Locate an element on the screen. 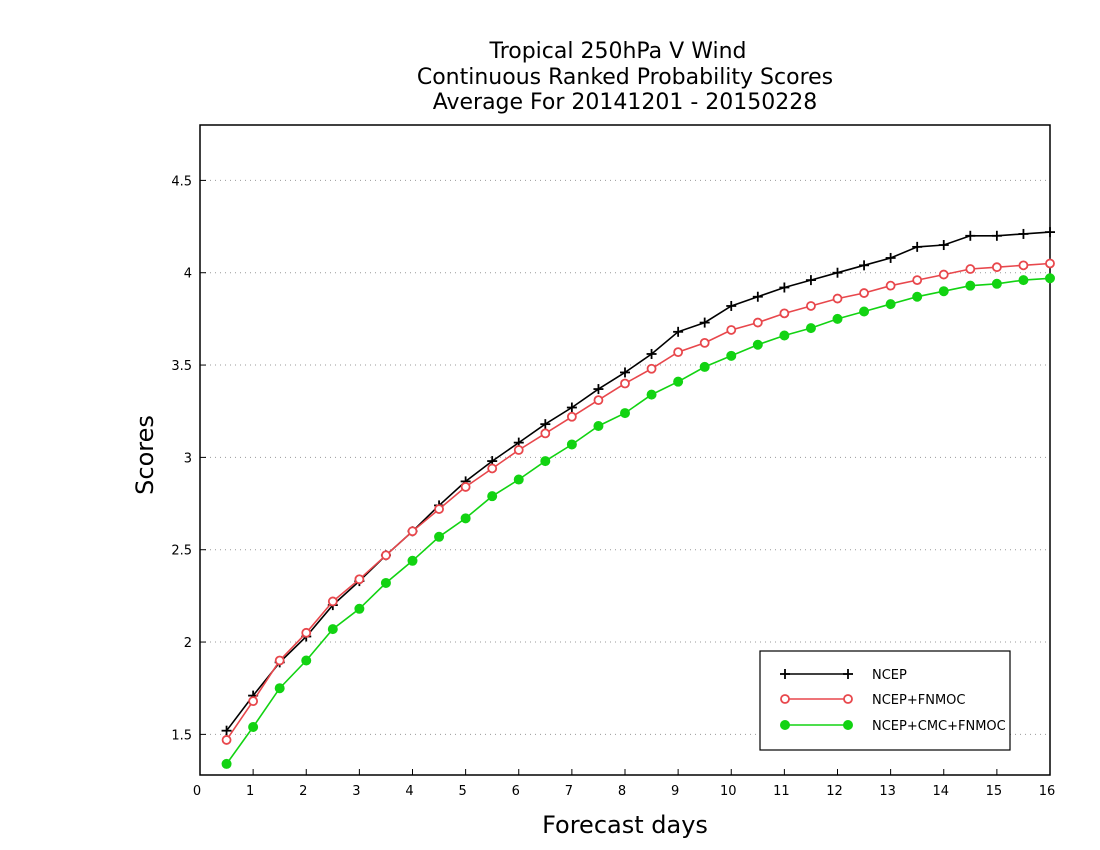  y-tick-label-3: 3 is located at coordinates (188, 458).